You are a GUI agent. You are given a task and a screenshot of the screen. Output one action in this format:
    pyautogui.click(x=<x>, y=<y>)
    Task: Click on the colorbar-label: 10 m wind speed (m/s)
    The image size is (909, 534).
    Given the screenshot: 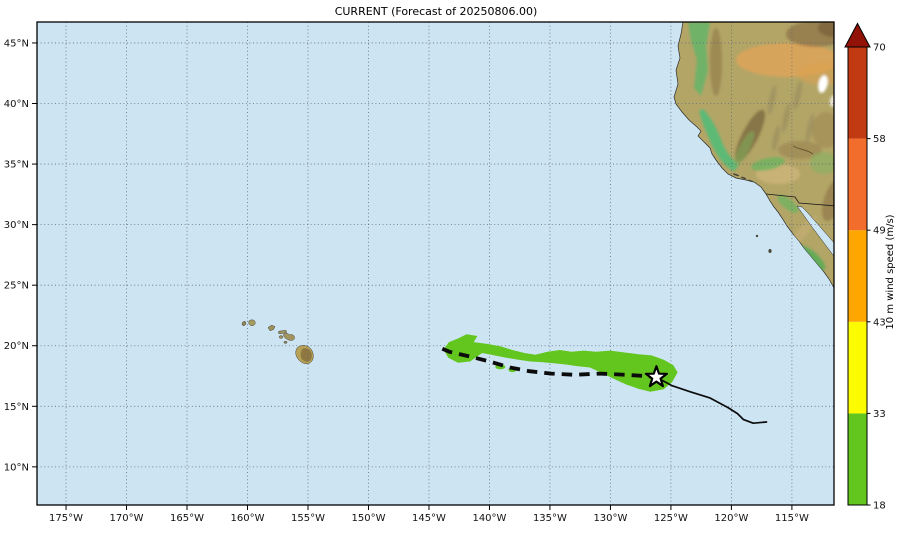 What is the action you would take?
    pyautogui.click(x=890, y=271)
    